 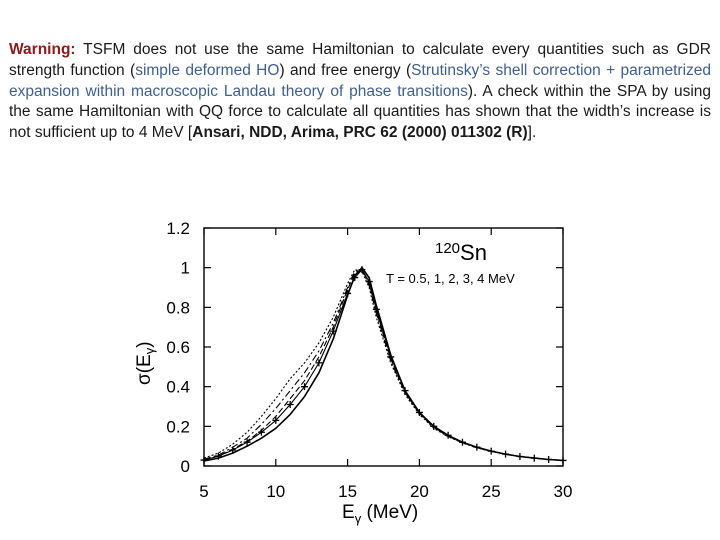 I want to click on x-tick-label-2: 15, so click(x=347, y=491).